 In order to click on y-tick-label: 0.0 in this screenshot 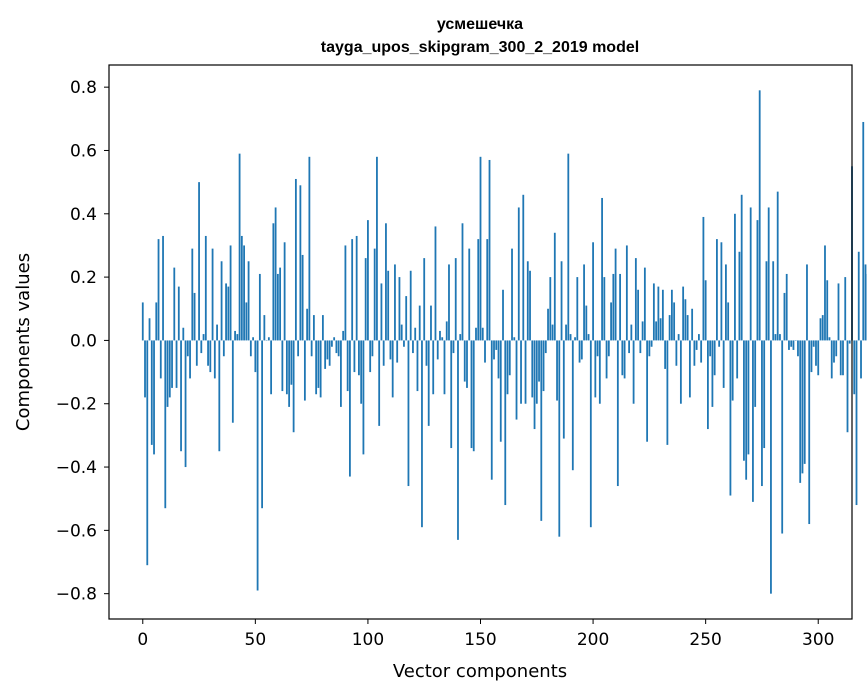, I will do `click(83, 341)`.